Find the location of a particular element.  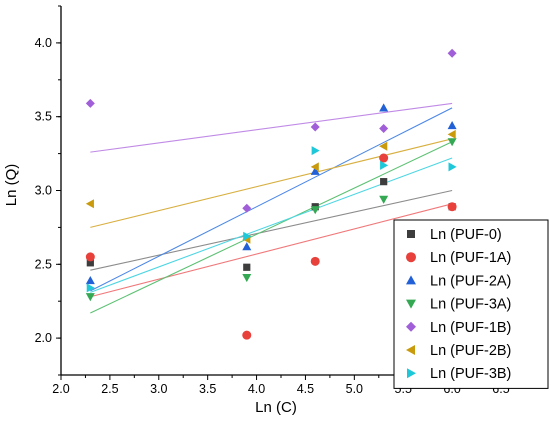

legend-label: Ln (PUF-3A) is located at coordinates (470, 305).